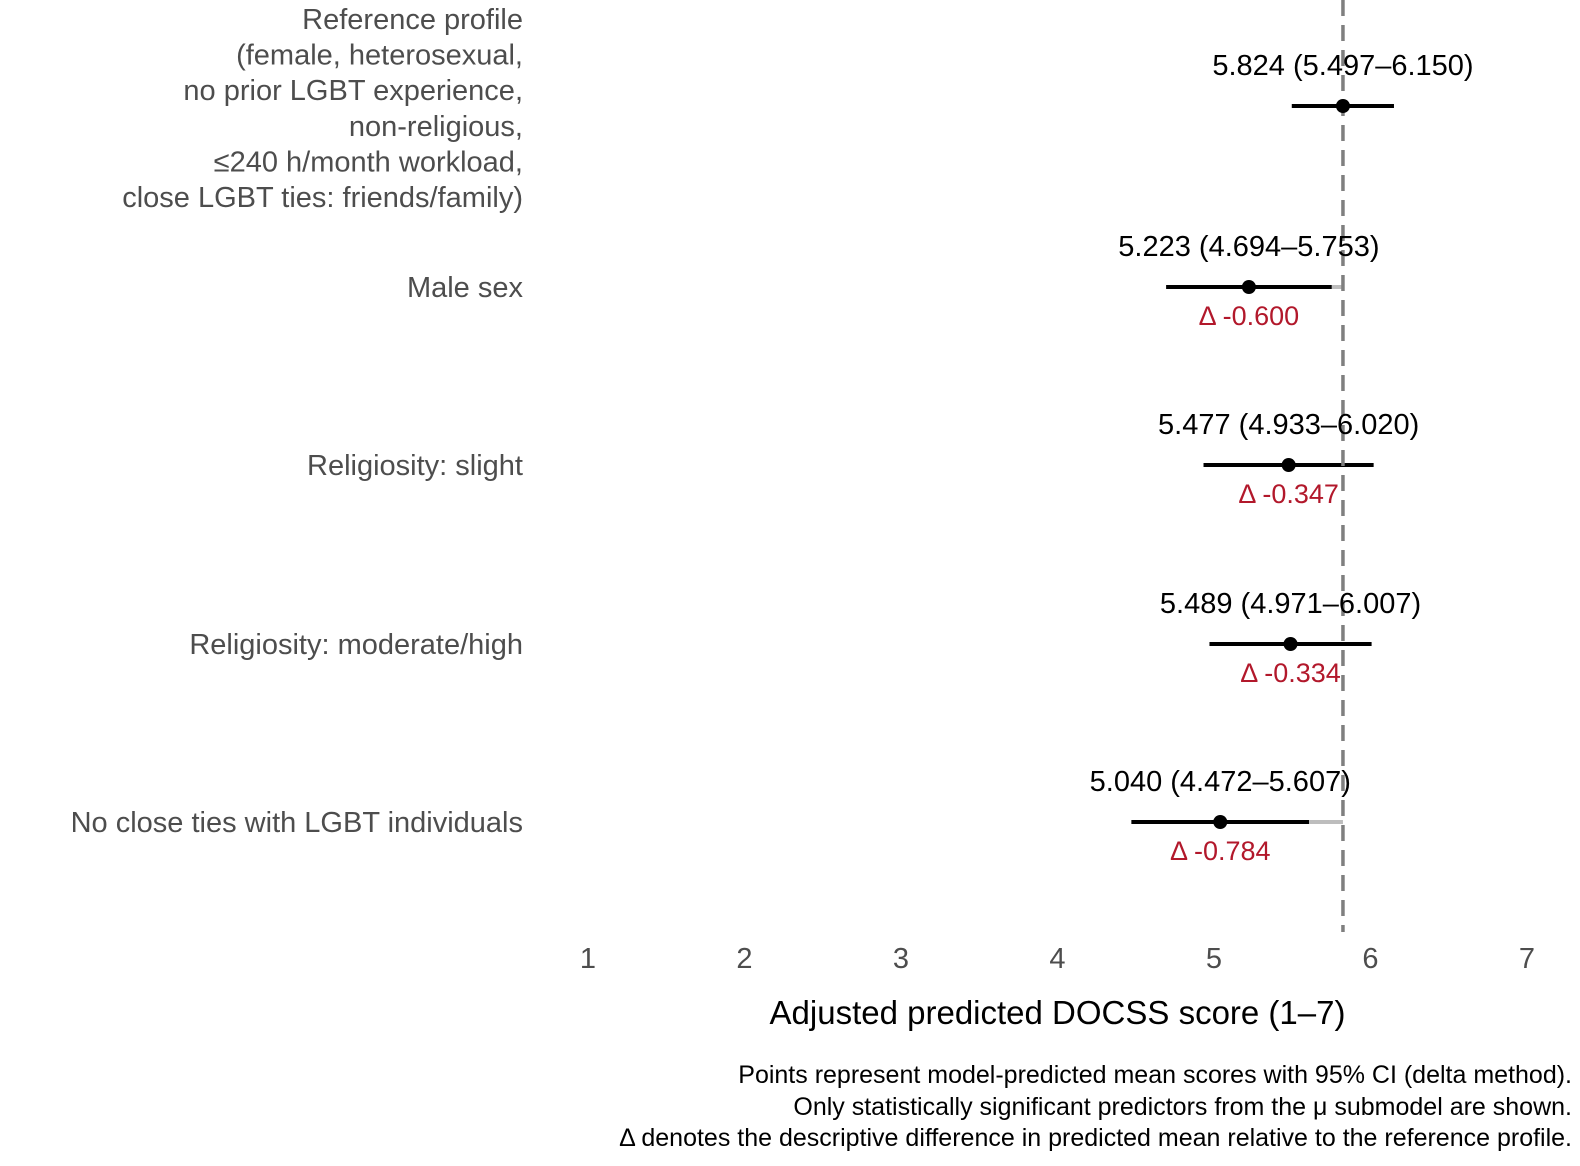  What do you see at coordinates (1527, 959) in the screenshot?
I see `x-tick-label: 7` at bounding box center [1527, 959].